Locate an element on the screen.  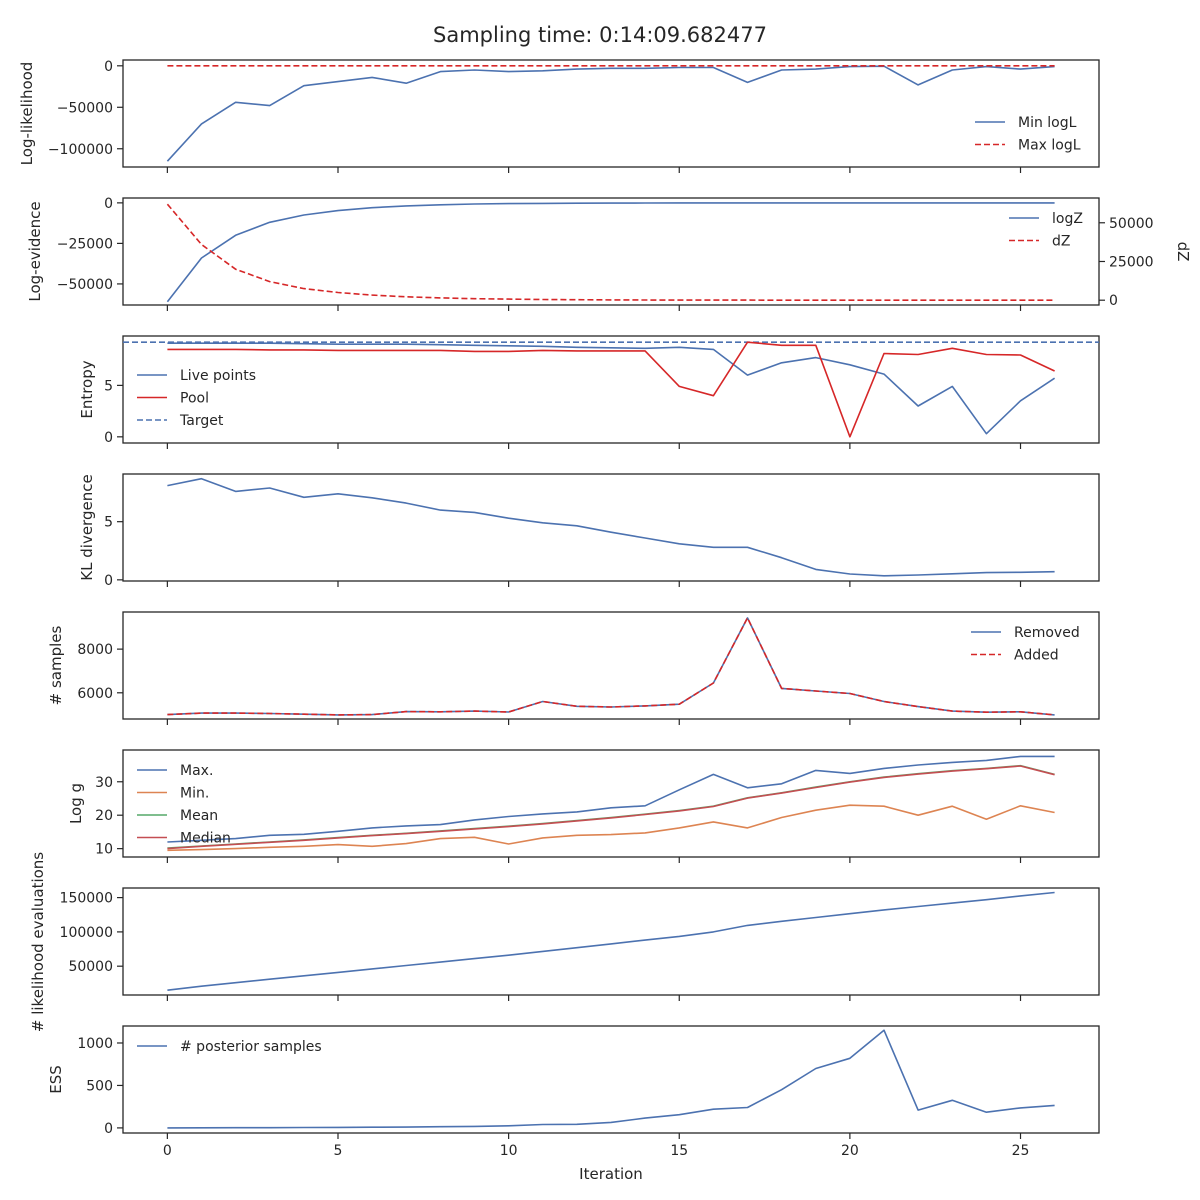
series-line-dz is located at coordinates (610, 252).